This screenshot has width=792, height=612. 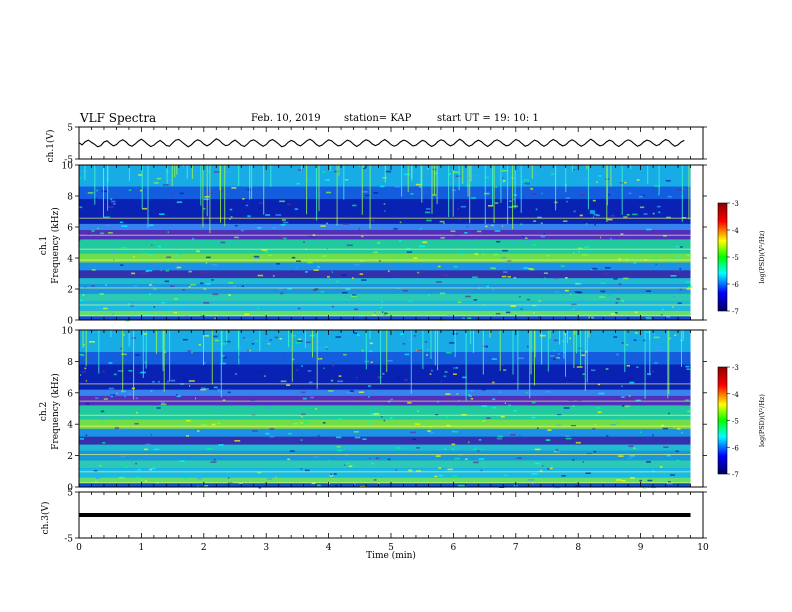 I want to click on ch2-spectrogram-band, so click(x=385, y=392).